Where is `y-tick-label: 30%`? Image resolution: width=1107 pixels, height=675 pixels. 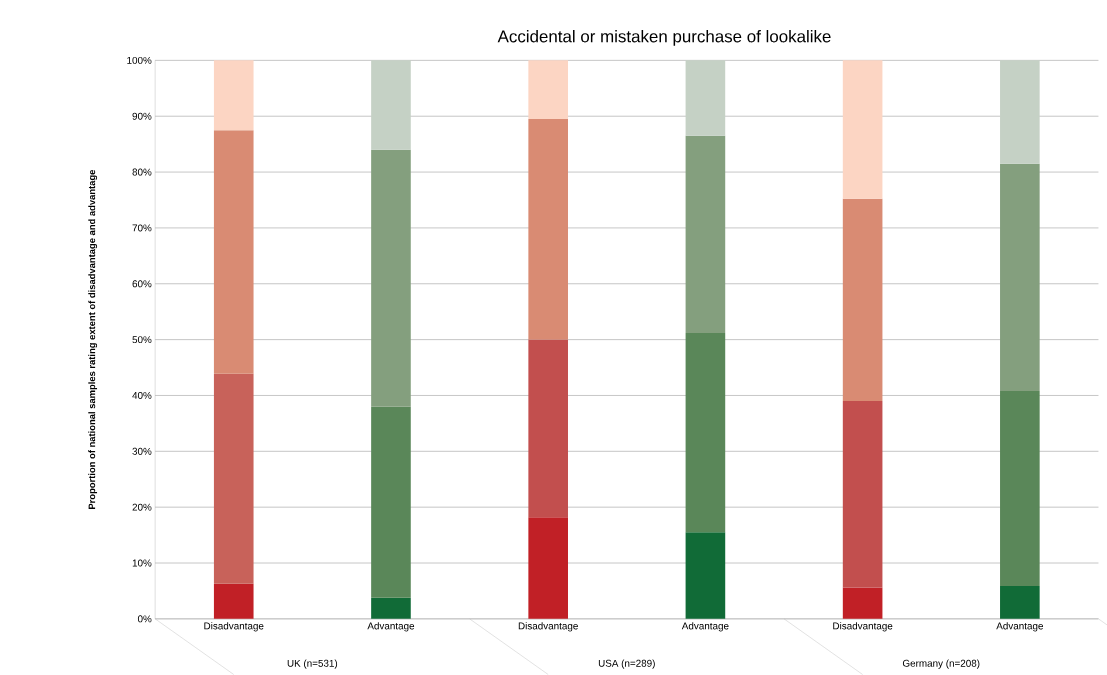 y-tick-label: 30% is located at coordinates (142, 452).